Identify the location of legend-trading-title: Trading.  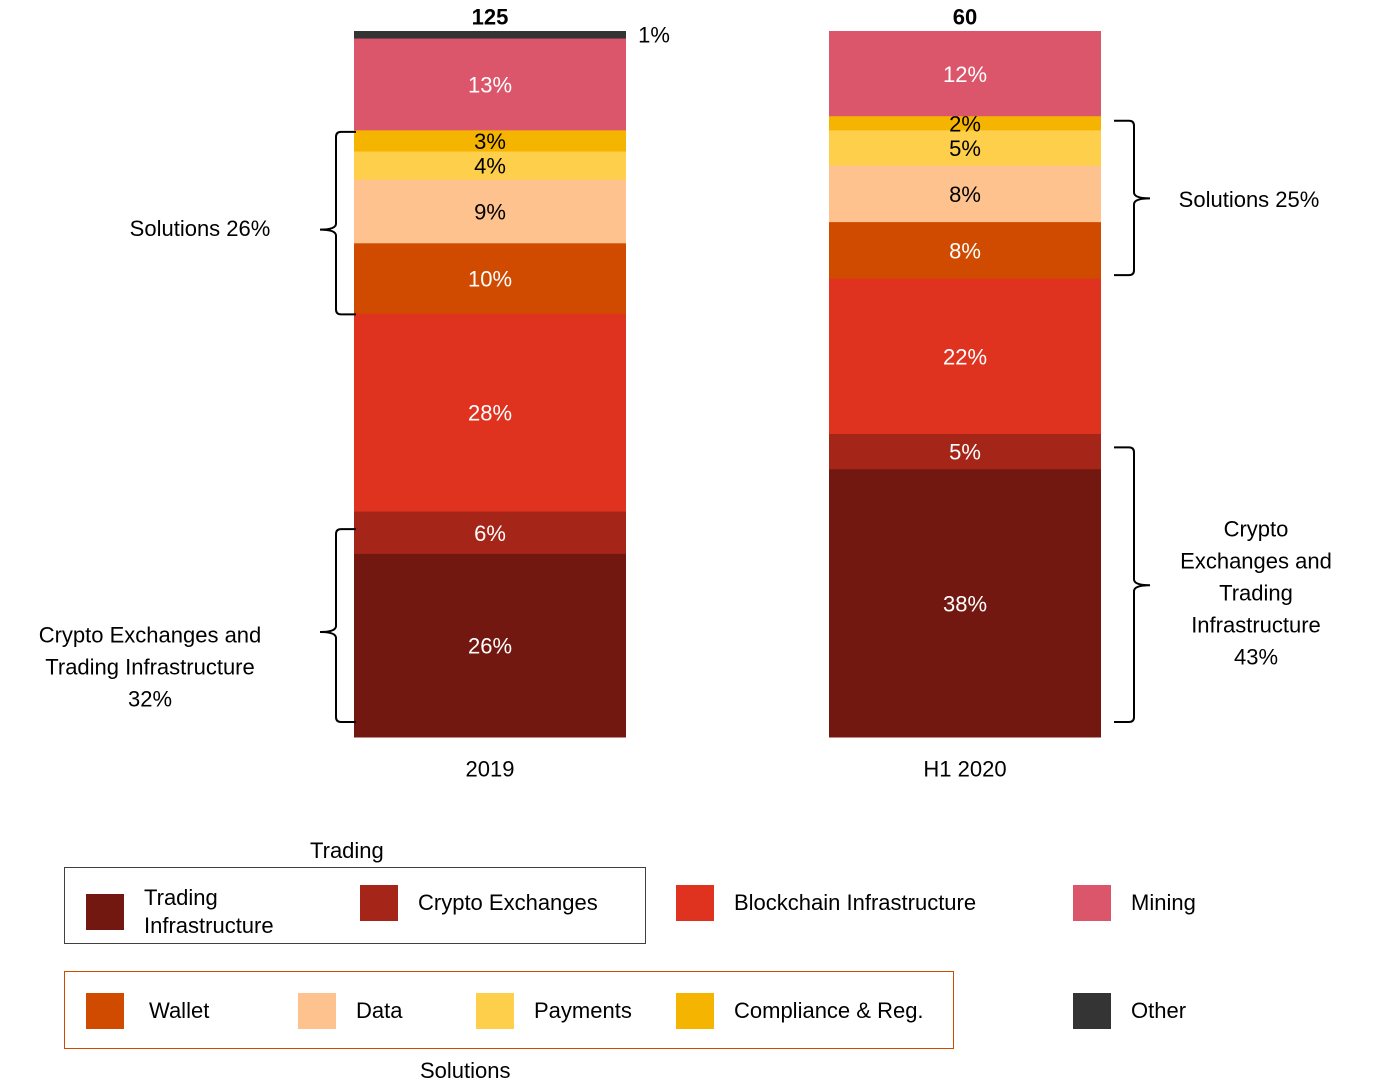
(347, 850).